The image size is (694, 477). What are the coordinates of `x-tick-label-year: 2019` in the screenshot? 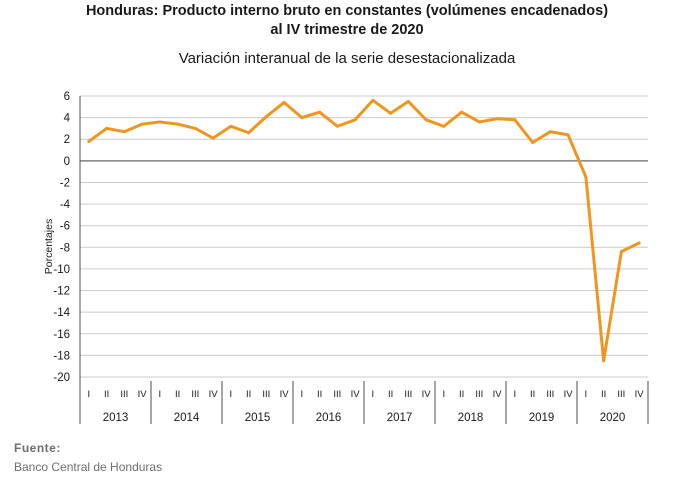 It's located at (542, 418).